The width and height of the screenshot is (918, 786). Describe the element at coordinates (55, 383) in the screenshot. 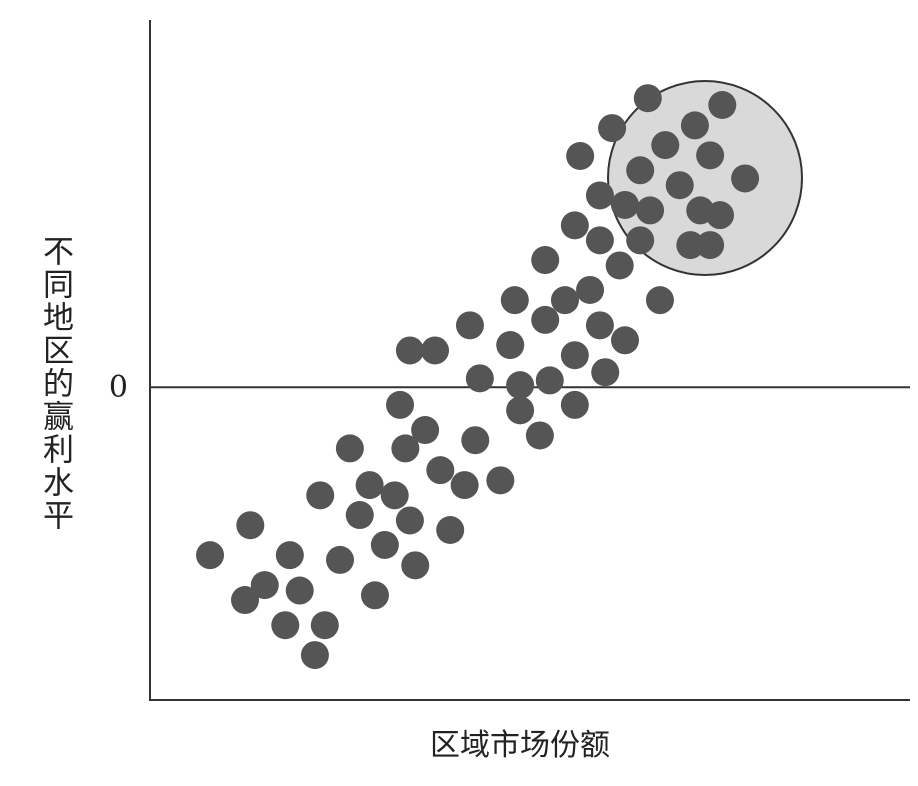

I see `y-axis-label: 不同地区的赢利水平` at that location.